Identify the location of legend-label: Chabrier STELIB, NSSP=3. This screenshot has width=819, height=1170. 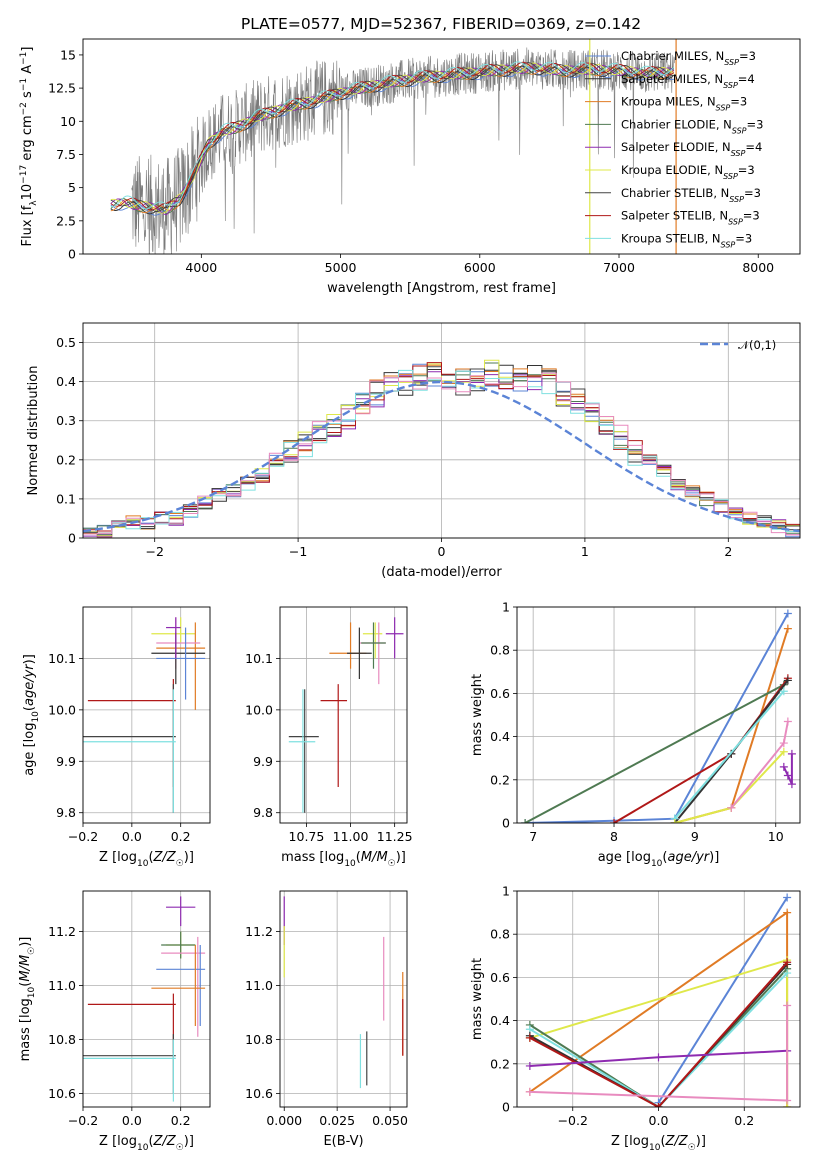
(691, 195).